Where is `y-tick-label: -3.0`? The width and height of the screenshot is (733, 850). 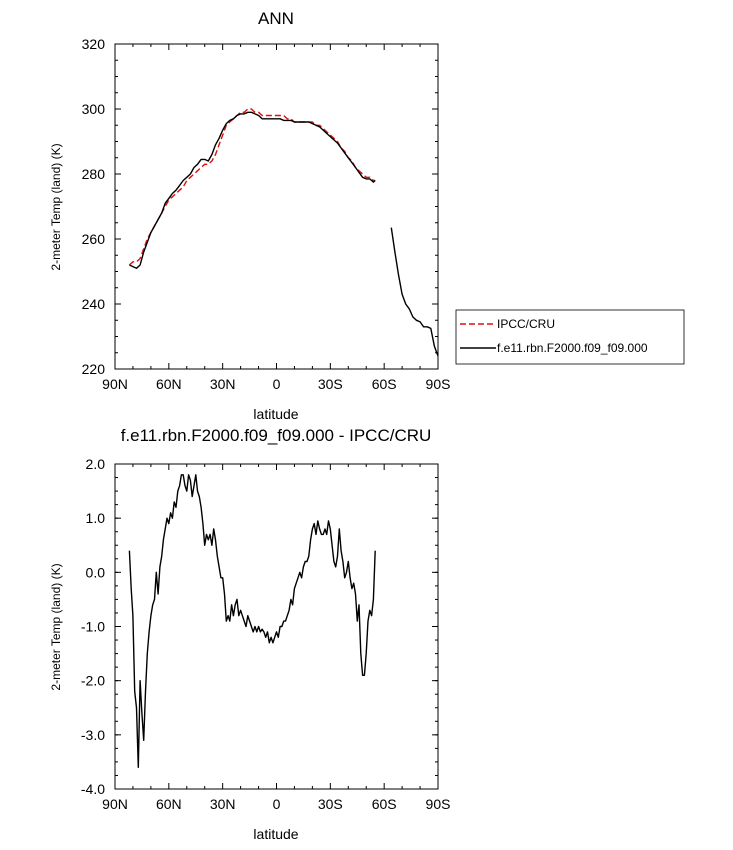
y-tick-label: -3.0 is located at coordinates (93, 735).